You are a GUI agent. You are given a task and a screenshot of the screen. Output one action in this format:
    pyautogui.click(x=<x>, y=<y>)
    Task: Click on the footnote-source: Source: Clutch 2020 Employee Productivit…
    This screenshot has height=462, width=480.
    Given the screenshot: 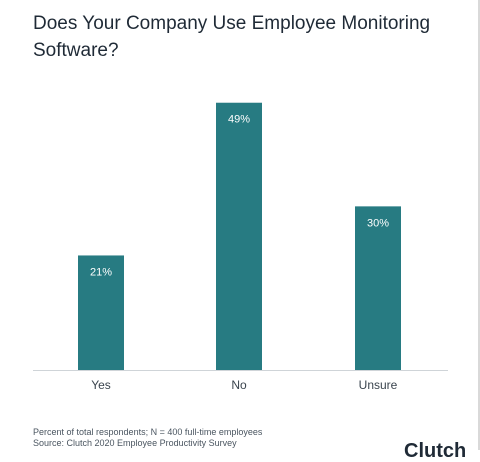 What is the action you would take?
    pyautogui.click(x=135, y=443)
    